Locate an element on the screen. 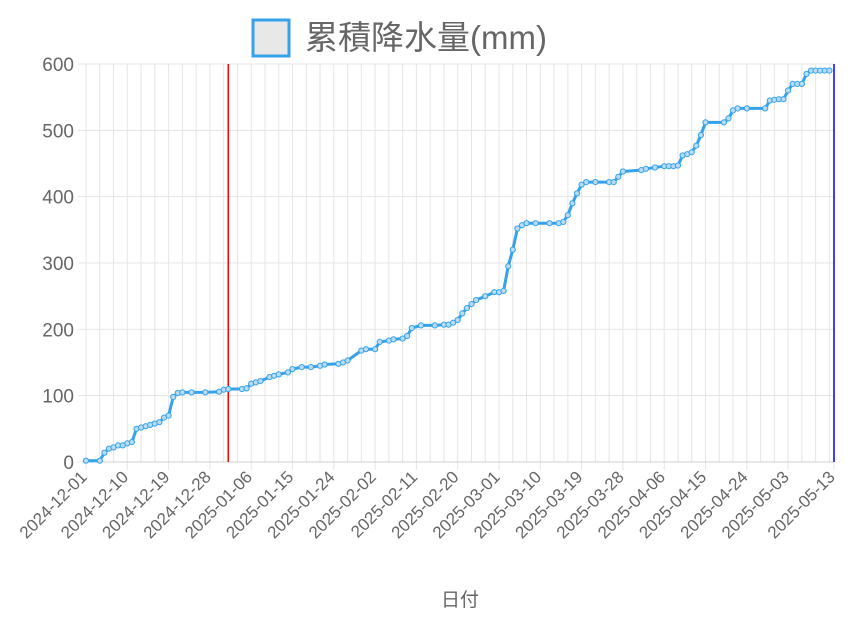 Image resolution: width=852 pixels, height=617 pixels. y-tick-label: 200 is located at coordinates (58, 330).